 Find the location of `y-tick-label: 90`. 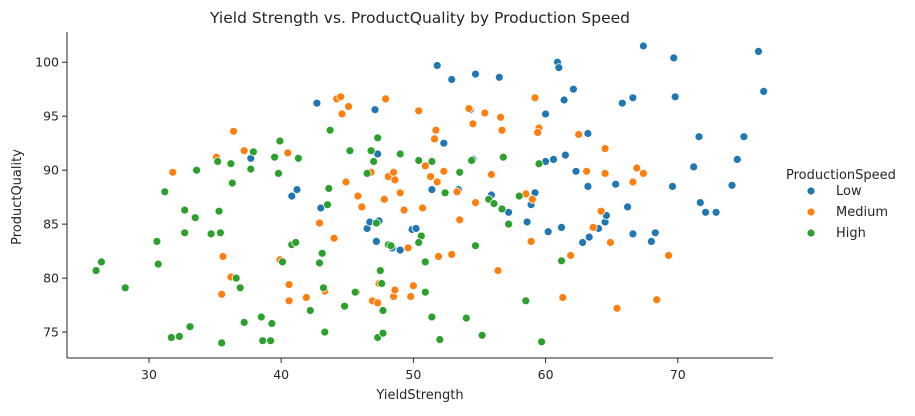

y-tick-label: 90 is located at coordinates (51, 170).